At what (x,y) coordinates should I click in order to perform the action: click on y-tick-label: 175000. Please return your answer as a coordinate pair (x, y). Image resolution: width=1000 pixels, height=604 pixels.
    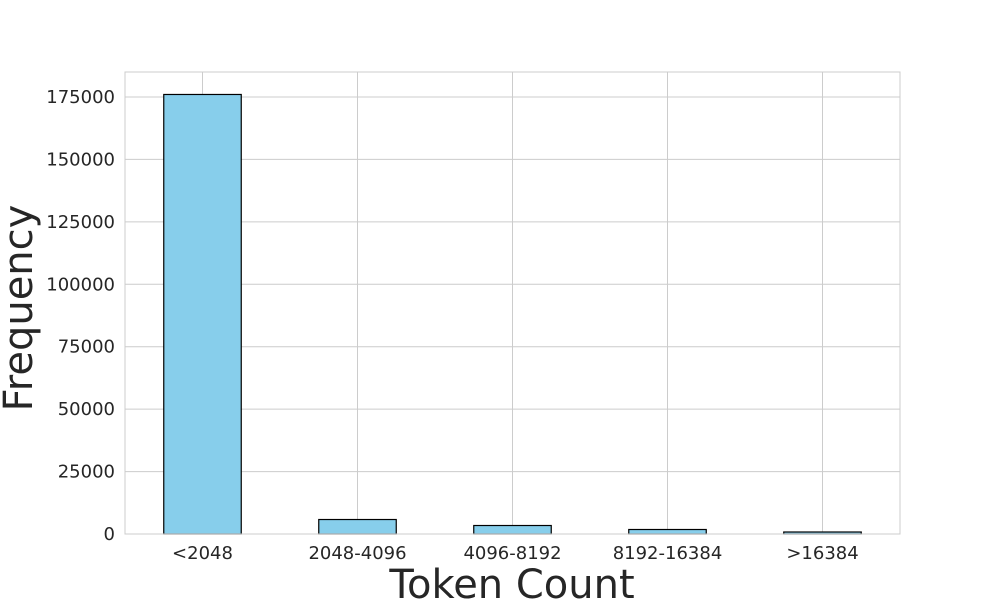
    Looking at the image, I should click on (80, 97).